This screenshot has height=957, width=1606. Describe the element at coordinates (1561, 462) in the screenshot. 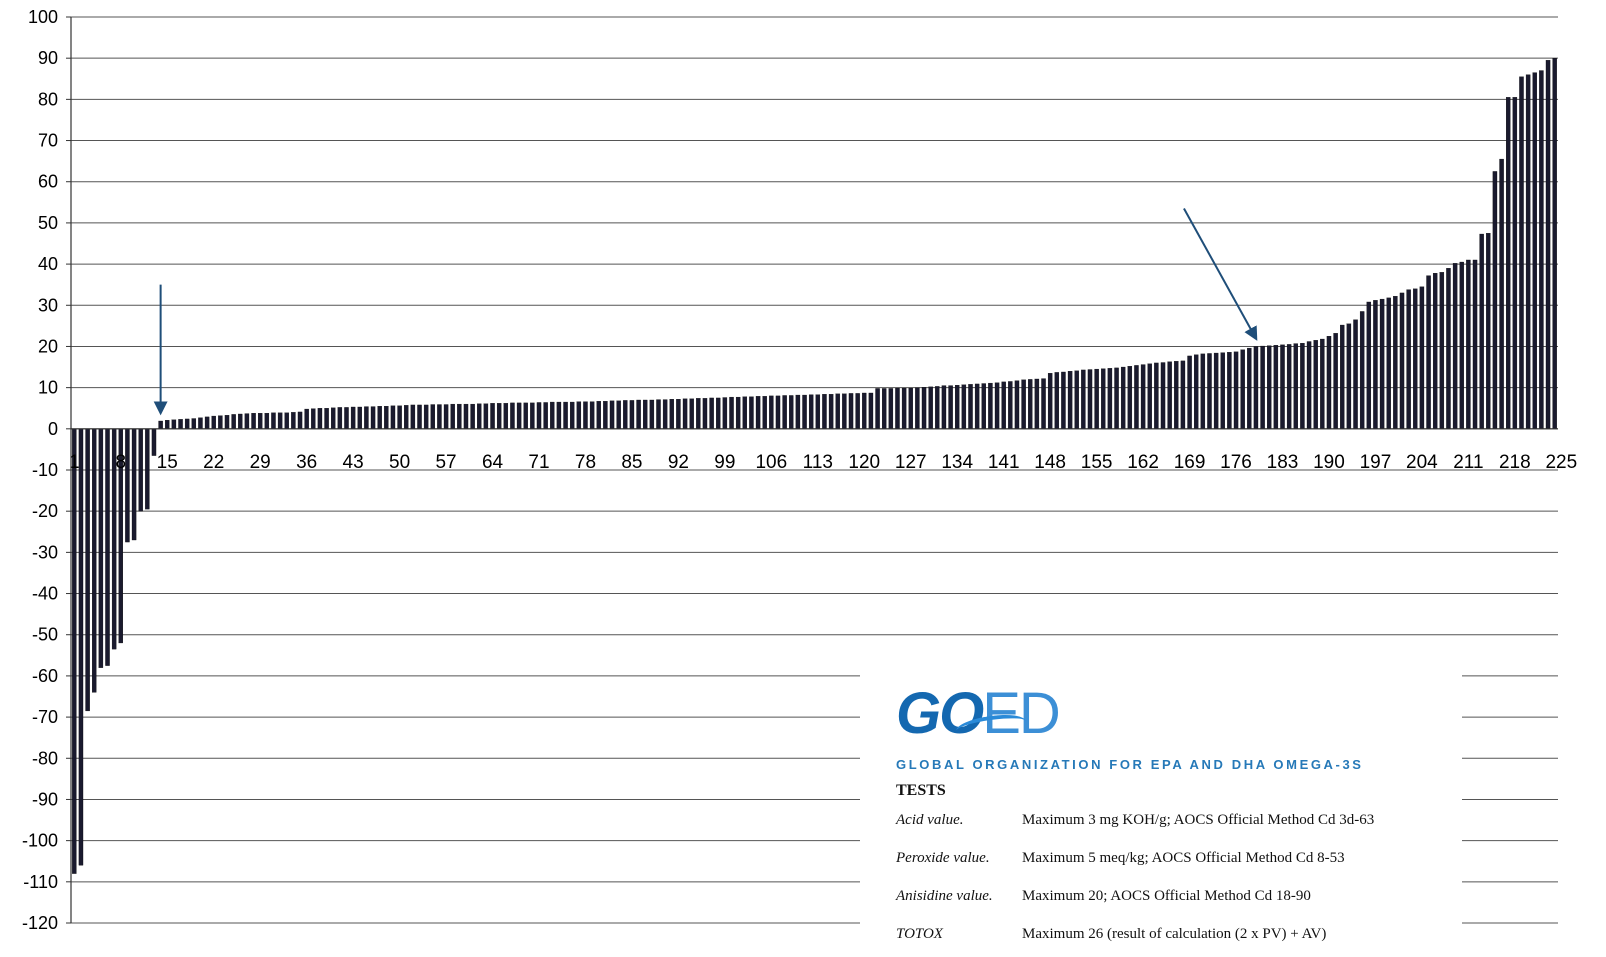

I see `x-tick-label: 225` at that location.